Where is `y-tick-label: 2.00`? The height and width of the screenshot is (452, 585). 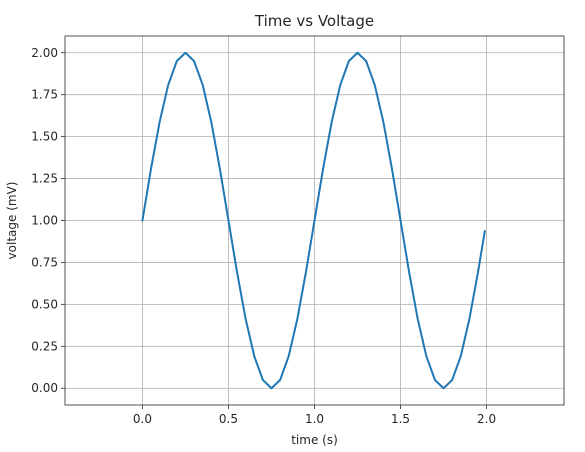 y-tick-label: 2.00 is located at coordinates (44, 53).